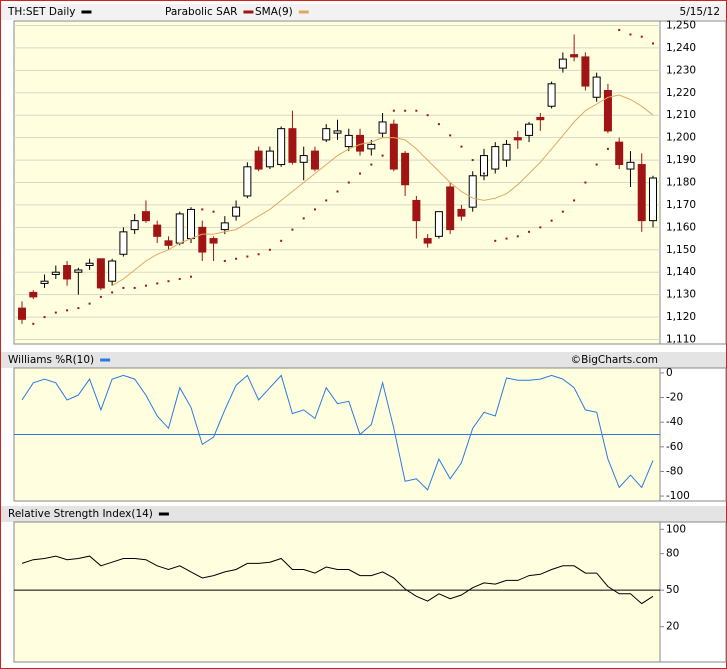 Image resolution: width=727 pixels, height=669 pixels. I want to click on y-tick-label: 20, so click(672, 627).